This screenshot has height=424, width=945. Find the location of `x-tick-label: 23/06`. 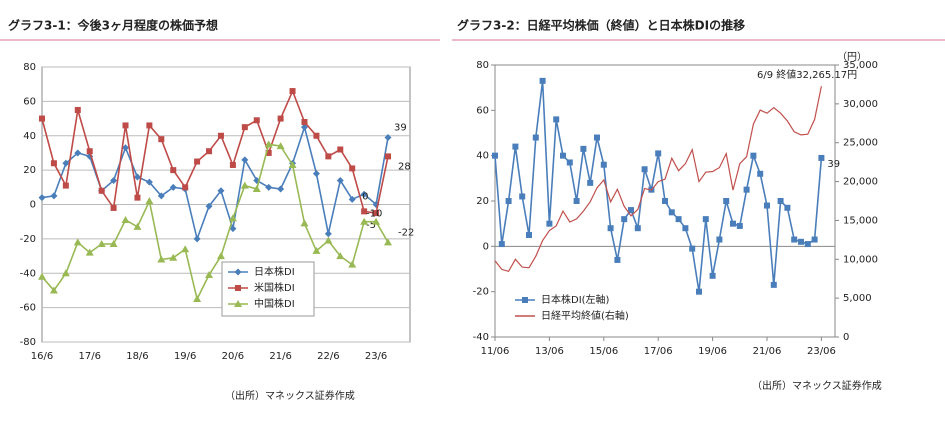

x-tick-label: 23/06 is located at coordinates (821, 351).